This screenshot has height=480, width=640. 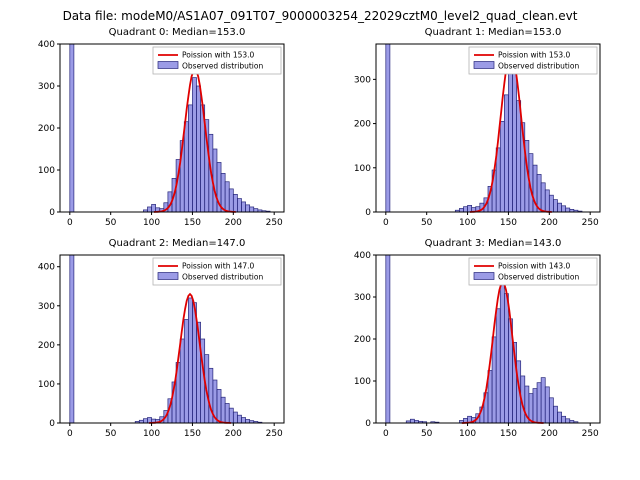 What do you see at coordinates (534, 55) in the screenshot?
I see `legend-label-poisson: Poission with 153.0` at bounding box center [534, 55].